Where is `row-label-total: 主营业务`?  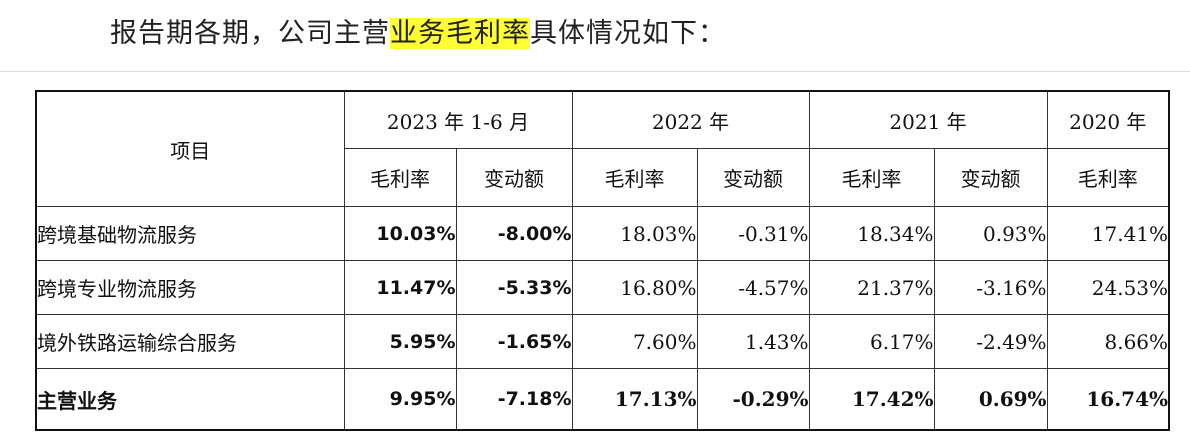 row-label-total: 主营业务 is located at coordinates (190, 399).